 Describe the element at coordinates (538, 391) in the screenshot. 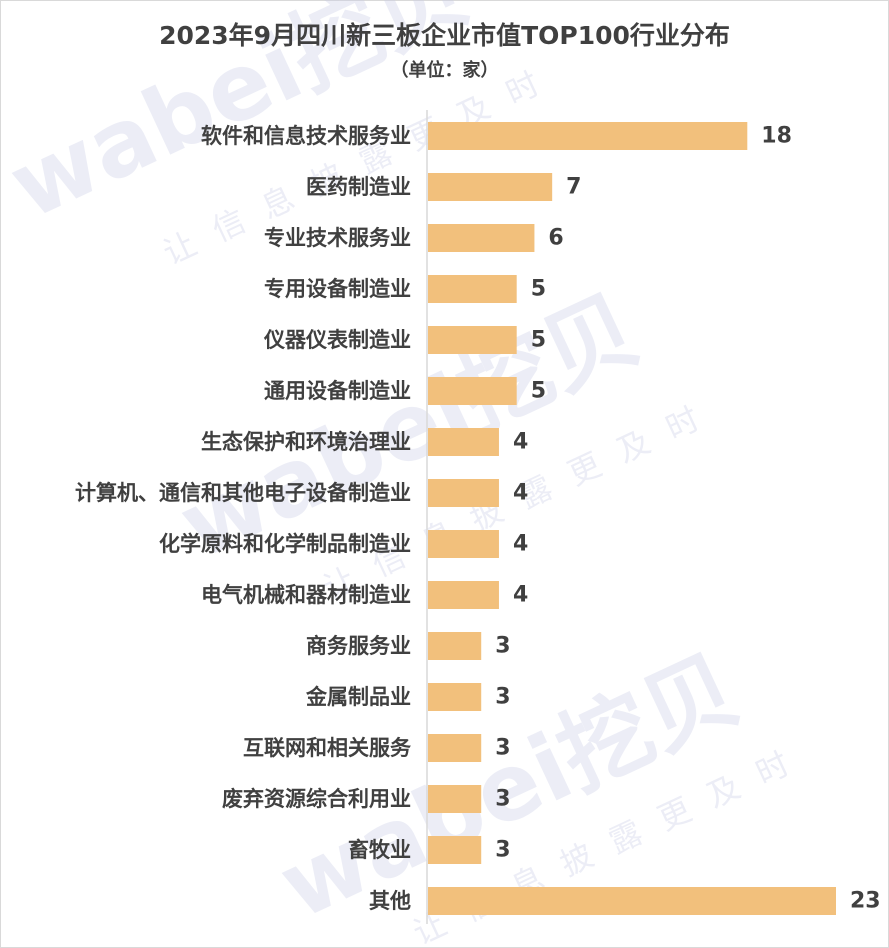

I see `value-label-5: 5` at that location.